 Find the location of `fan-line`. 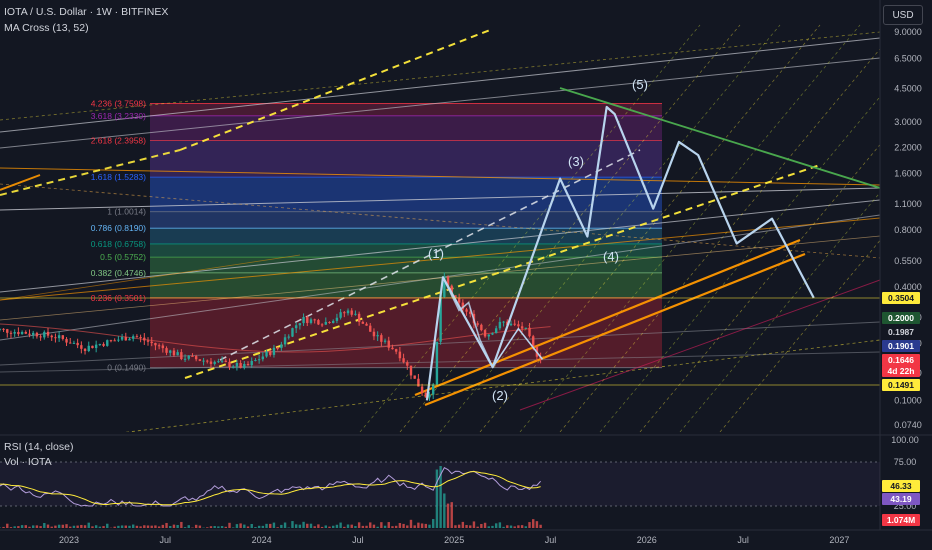

fan-line is located at coordinates (759, 288).